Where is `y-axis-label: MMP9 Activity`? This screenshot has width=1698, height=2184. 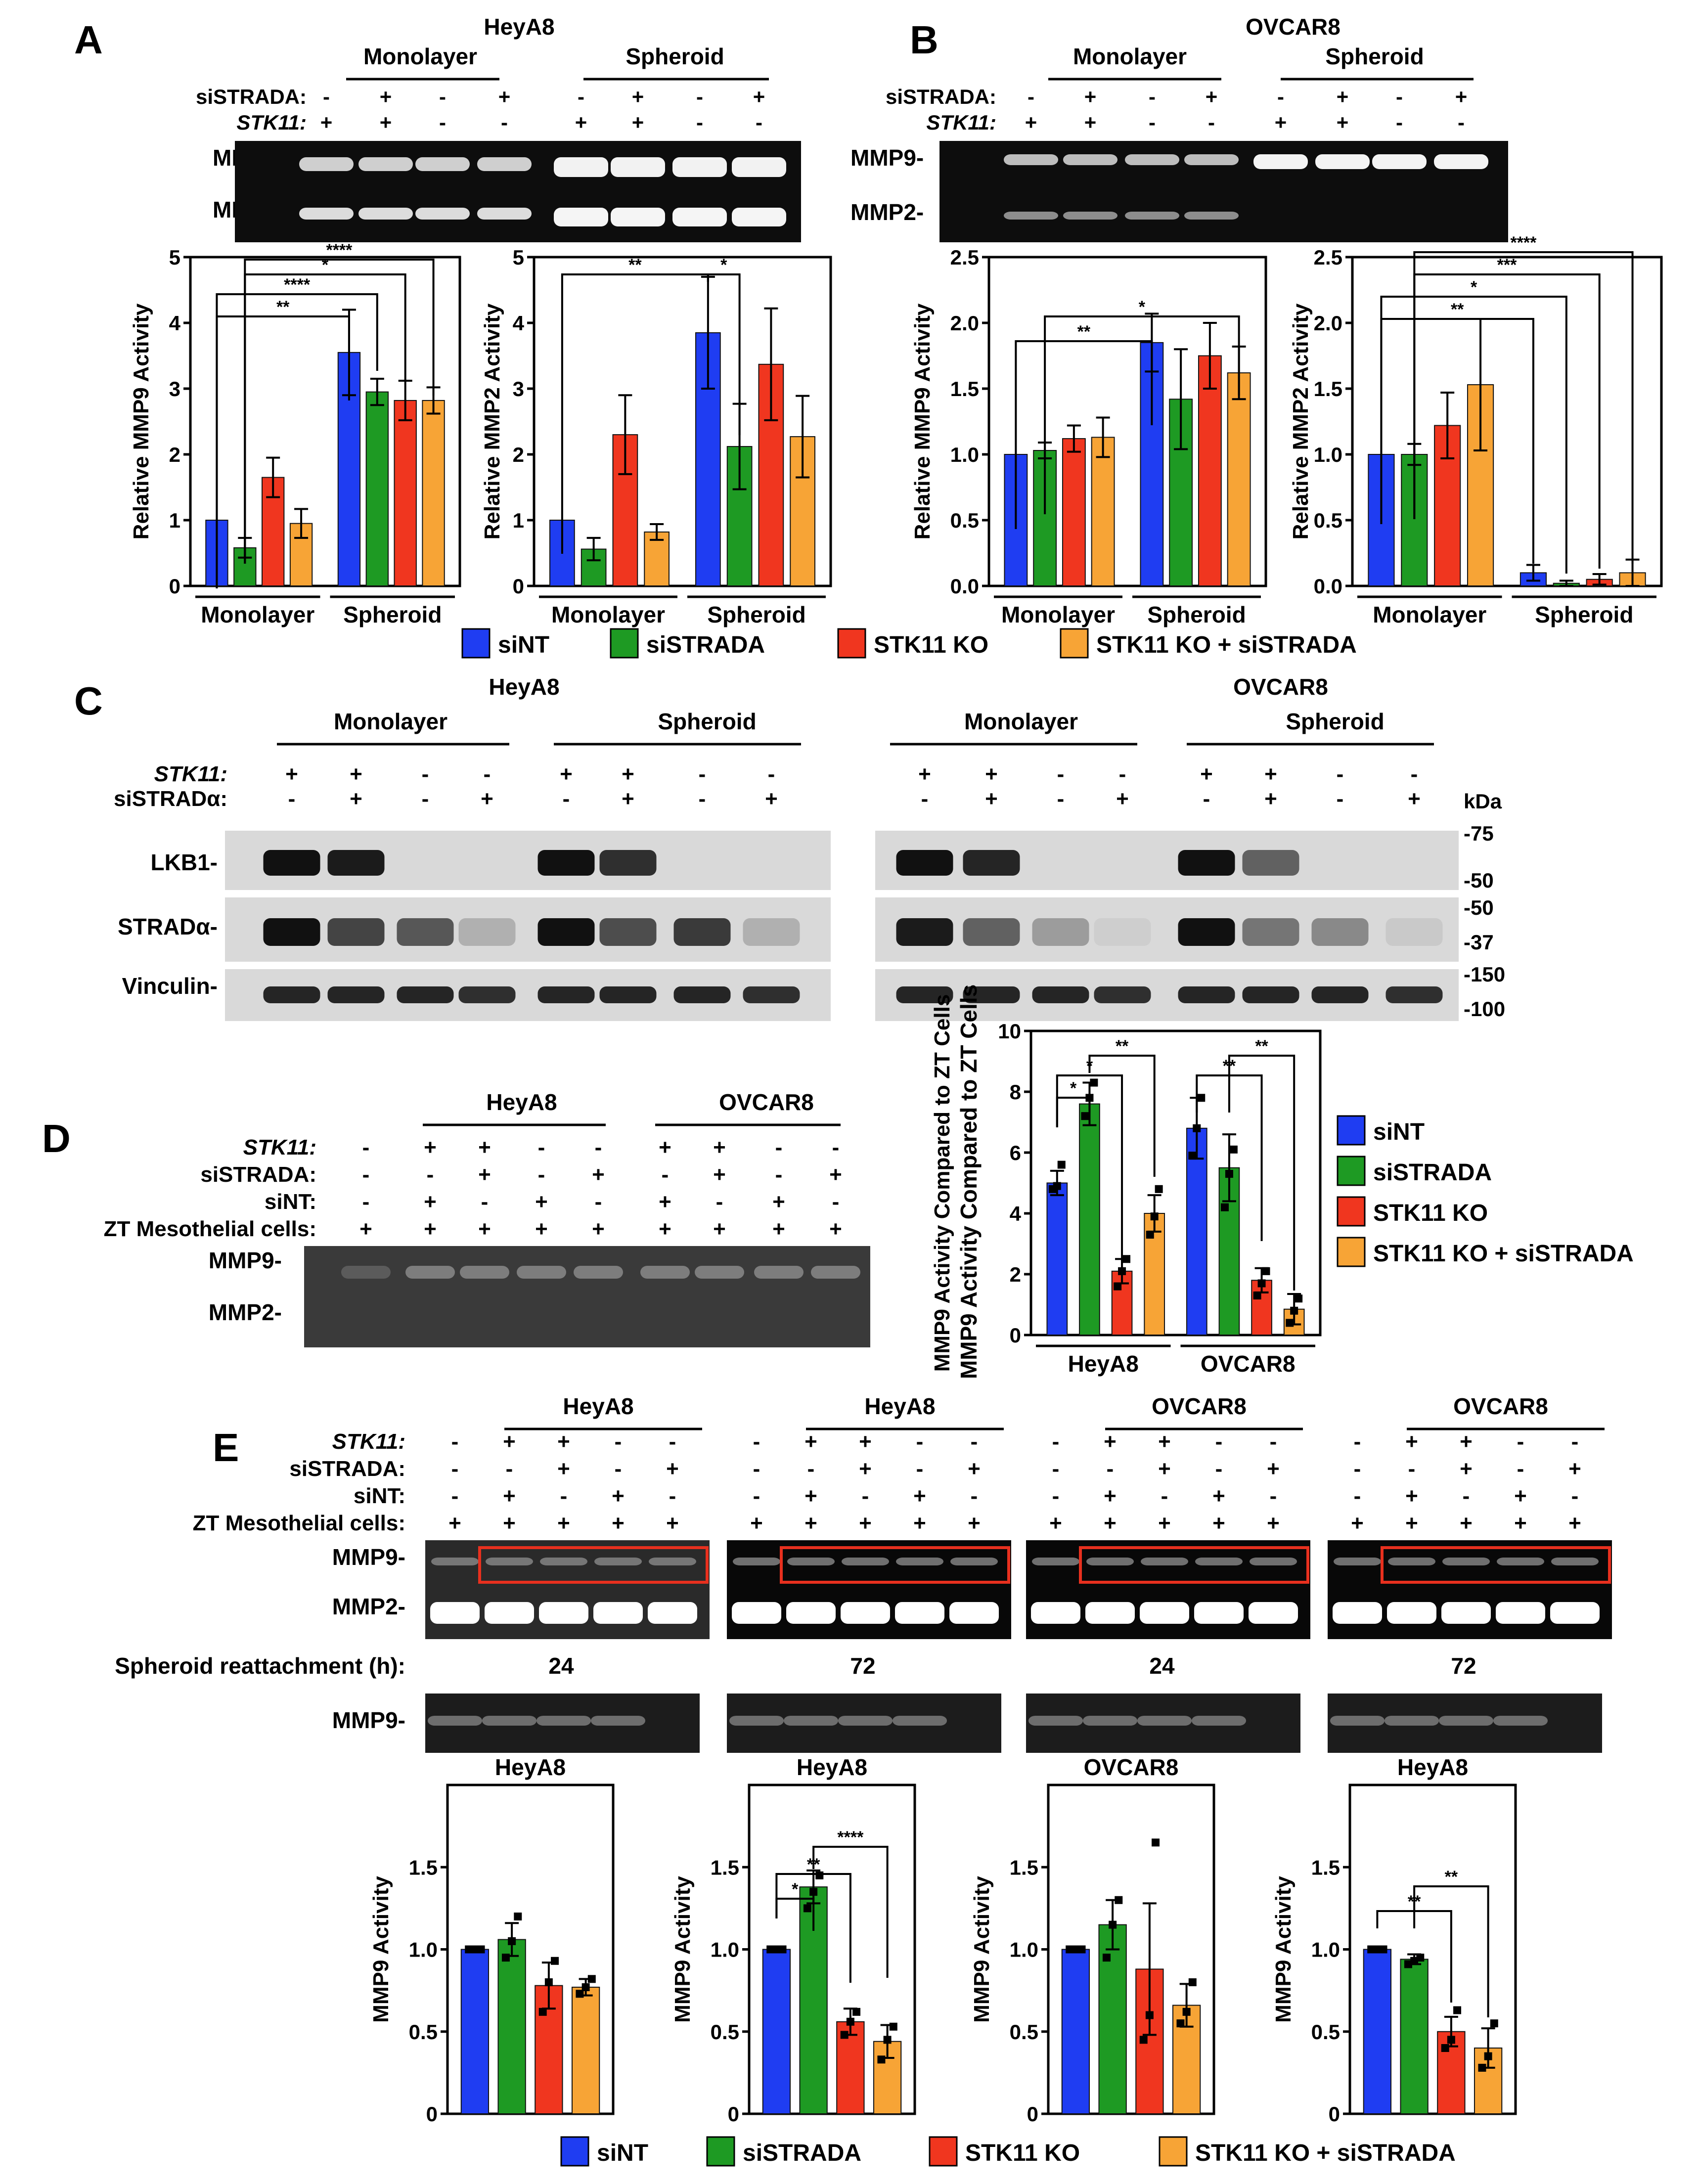 y-axis-label: MMP9 Activity is located at coordinates (1284, 1949).